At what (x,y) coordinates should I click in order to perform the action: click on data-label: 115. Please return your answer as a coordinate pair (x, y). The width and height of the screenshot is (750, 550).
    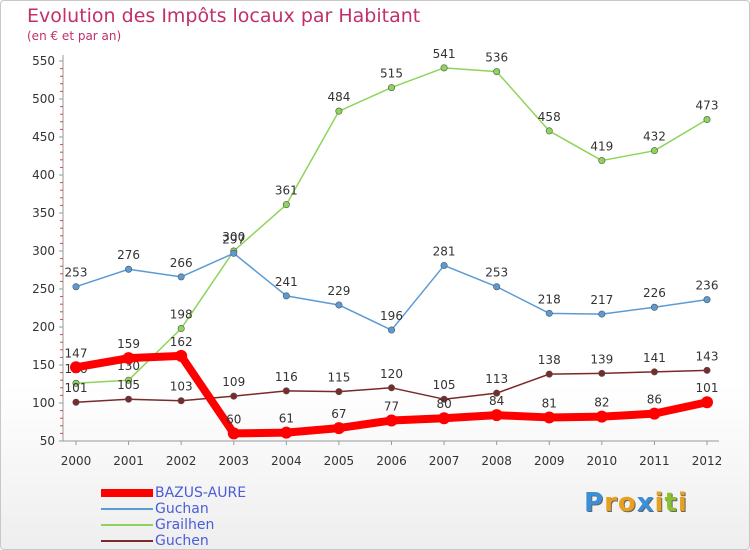
    Looking at the image, I should click on (338, 378).